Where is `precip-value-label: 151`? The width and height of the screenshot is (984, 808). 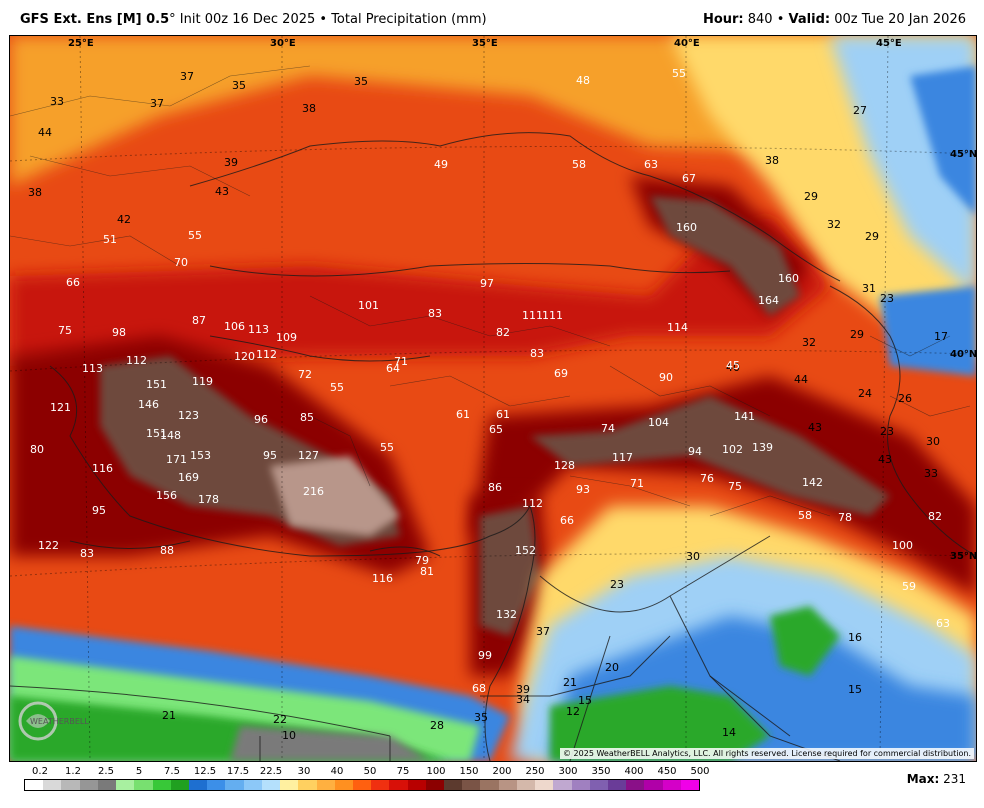 precip-value-label: 151 is located at coordinates (156, 384).